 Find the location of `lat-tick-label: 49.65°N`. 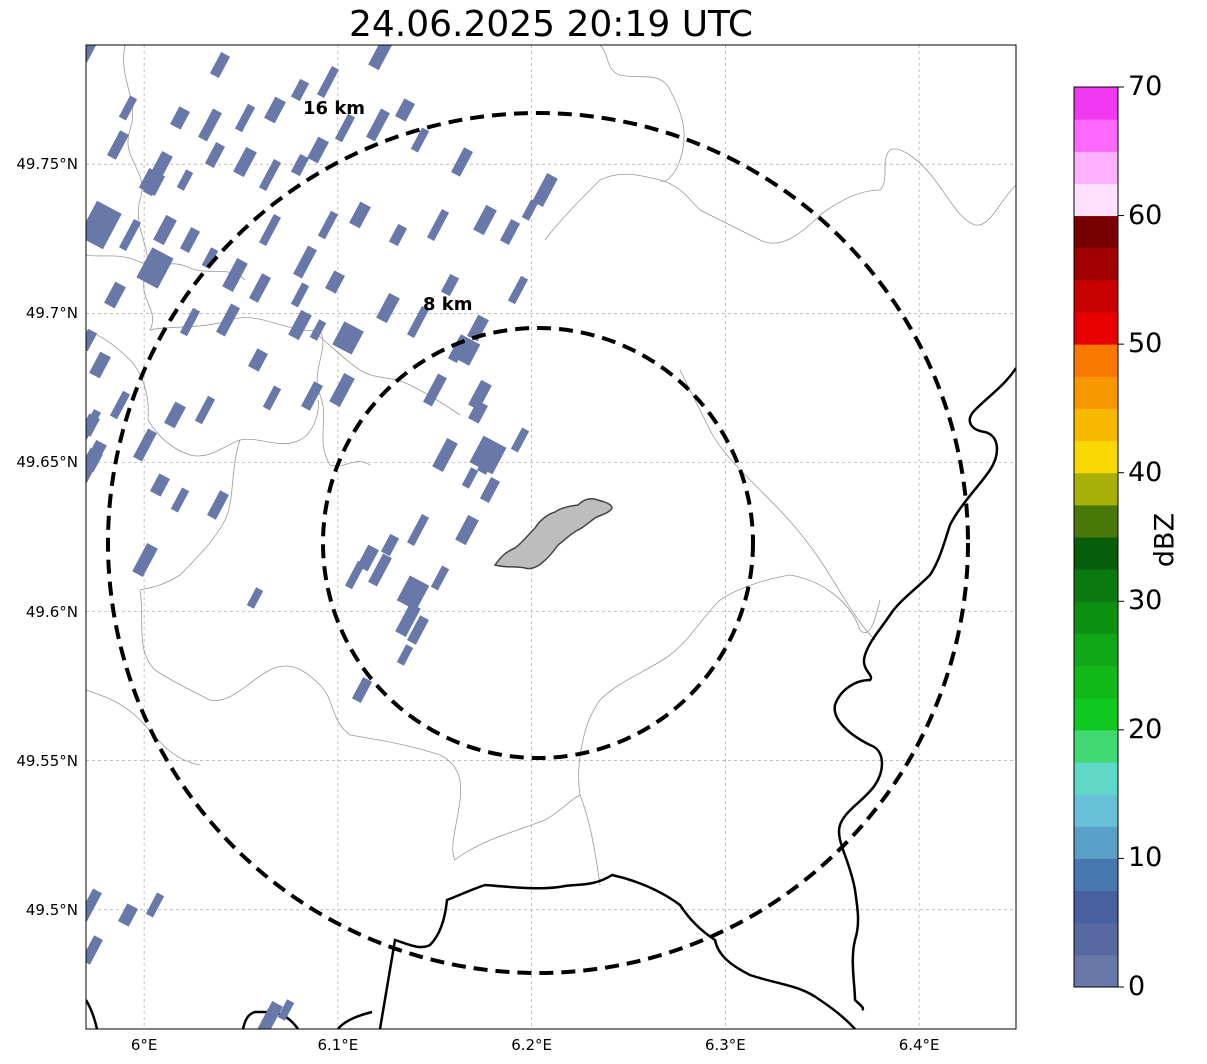

lat-tick-label: 49.65°N is located at coordinates (47, 462).